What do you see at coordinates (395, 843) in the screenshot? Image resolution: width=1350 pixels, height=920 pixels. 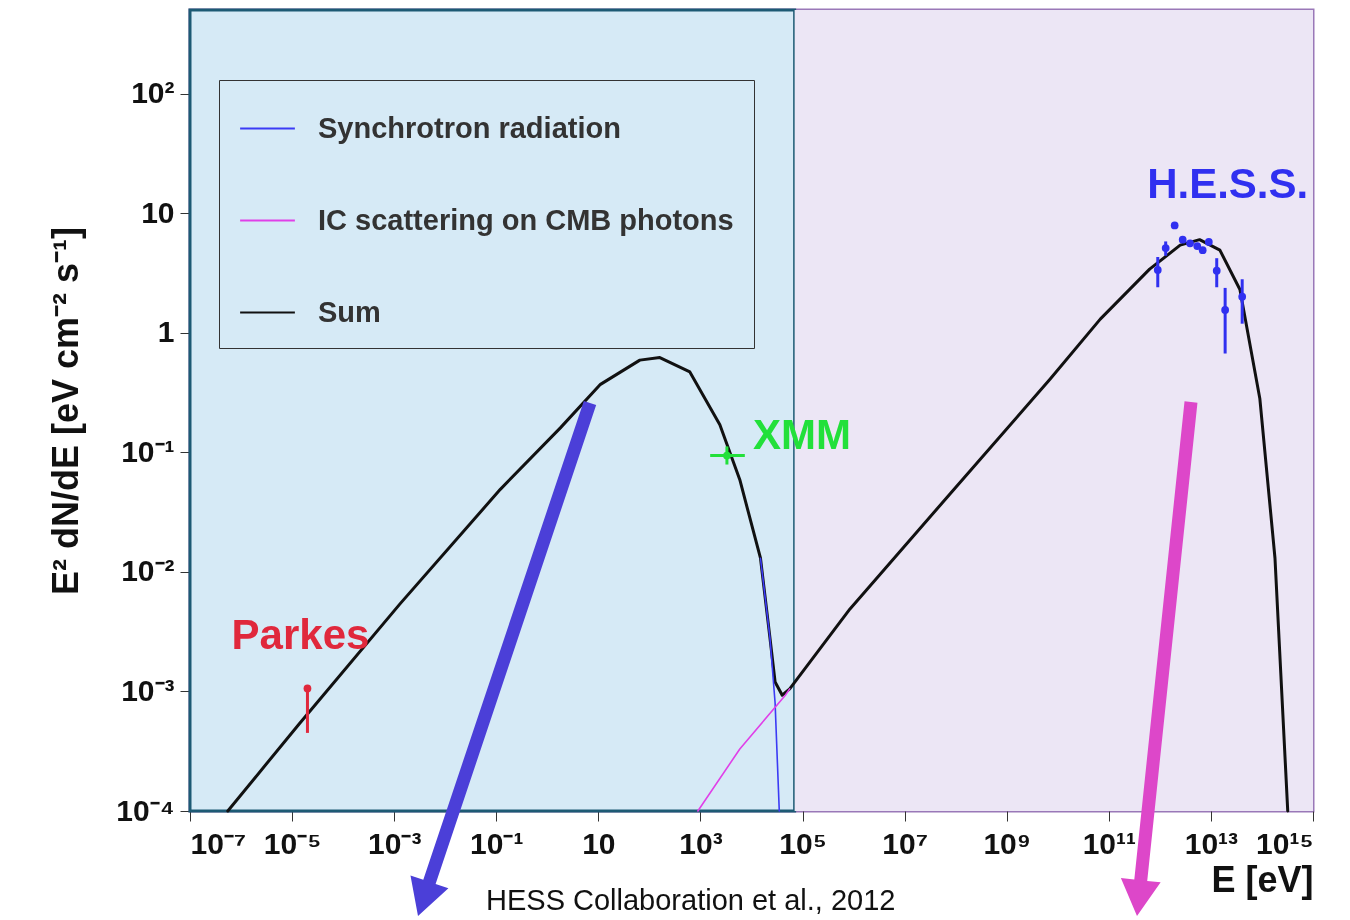 I see `x-tick-label: 10⁻³` at bounding box center [395, 843].